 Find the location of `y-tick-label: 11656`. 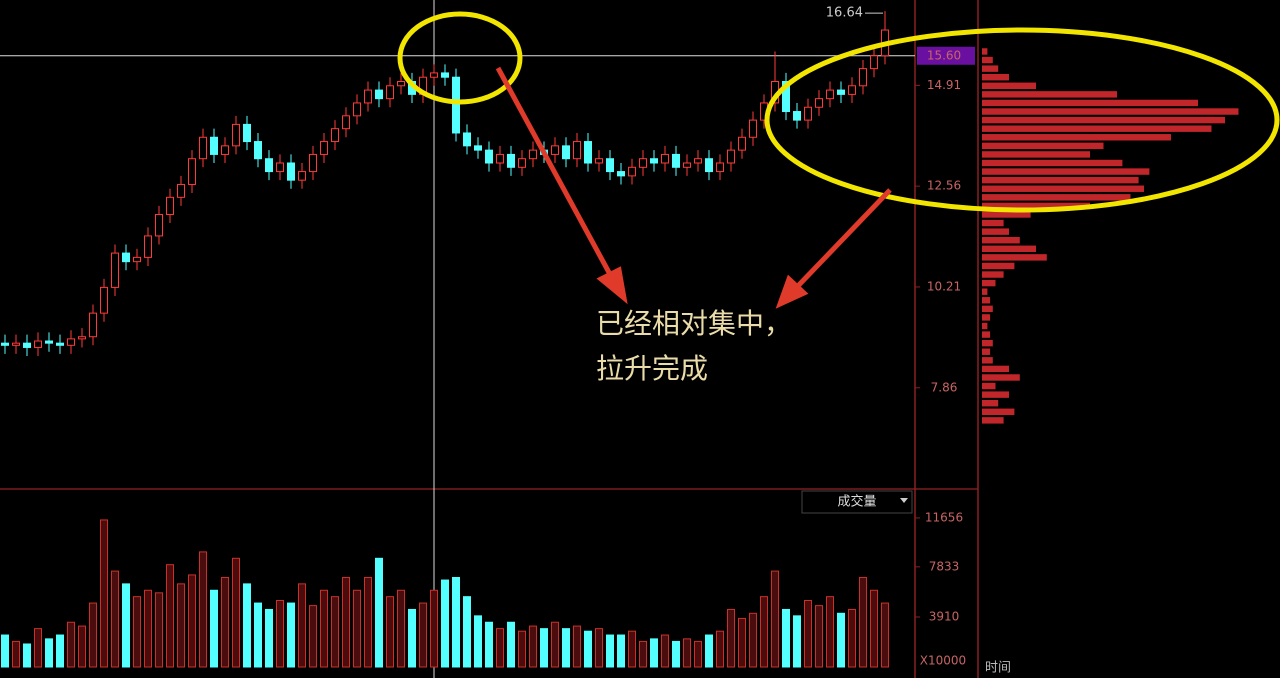

y-tick-label: 11656 is located at coordinates (944, 517).